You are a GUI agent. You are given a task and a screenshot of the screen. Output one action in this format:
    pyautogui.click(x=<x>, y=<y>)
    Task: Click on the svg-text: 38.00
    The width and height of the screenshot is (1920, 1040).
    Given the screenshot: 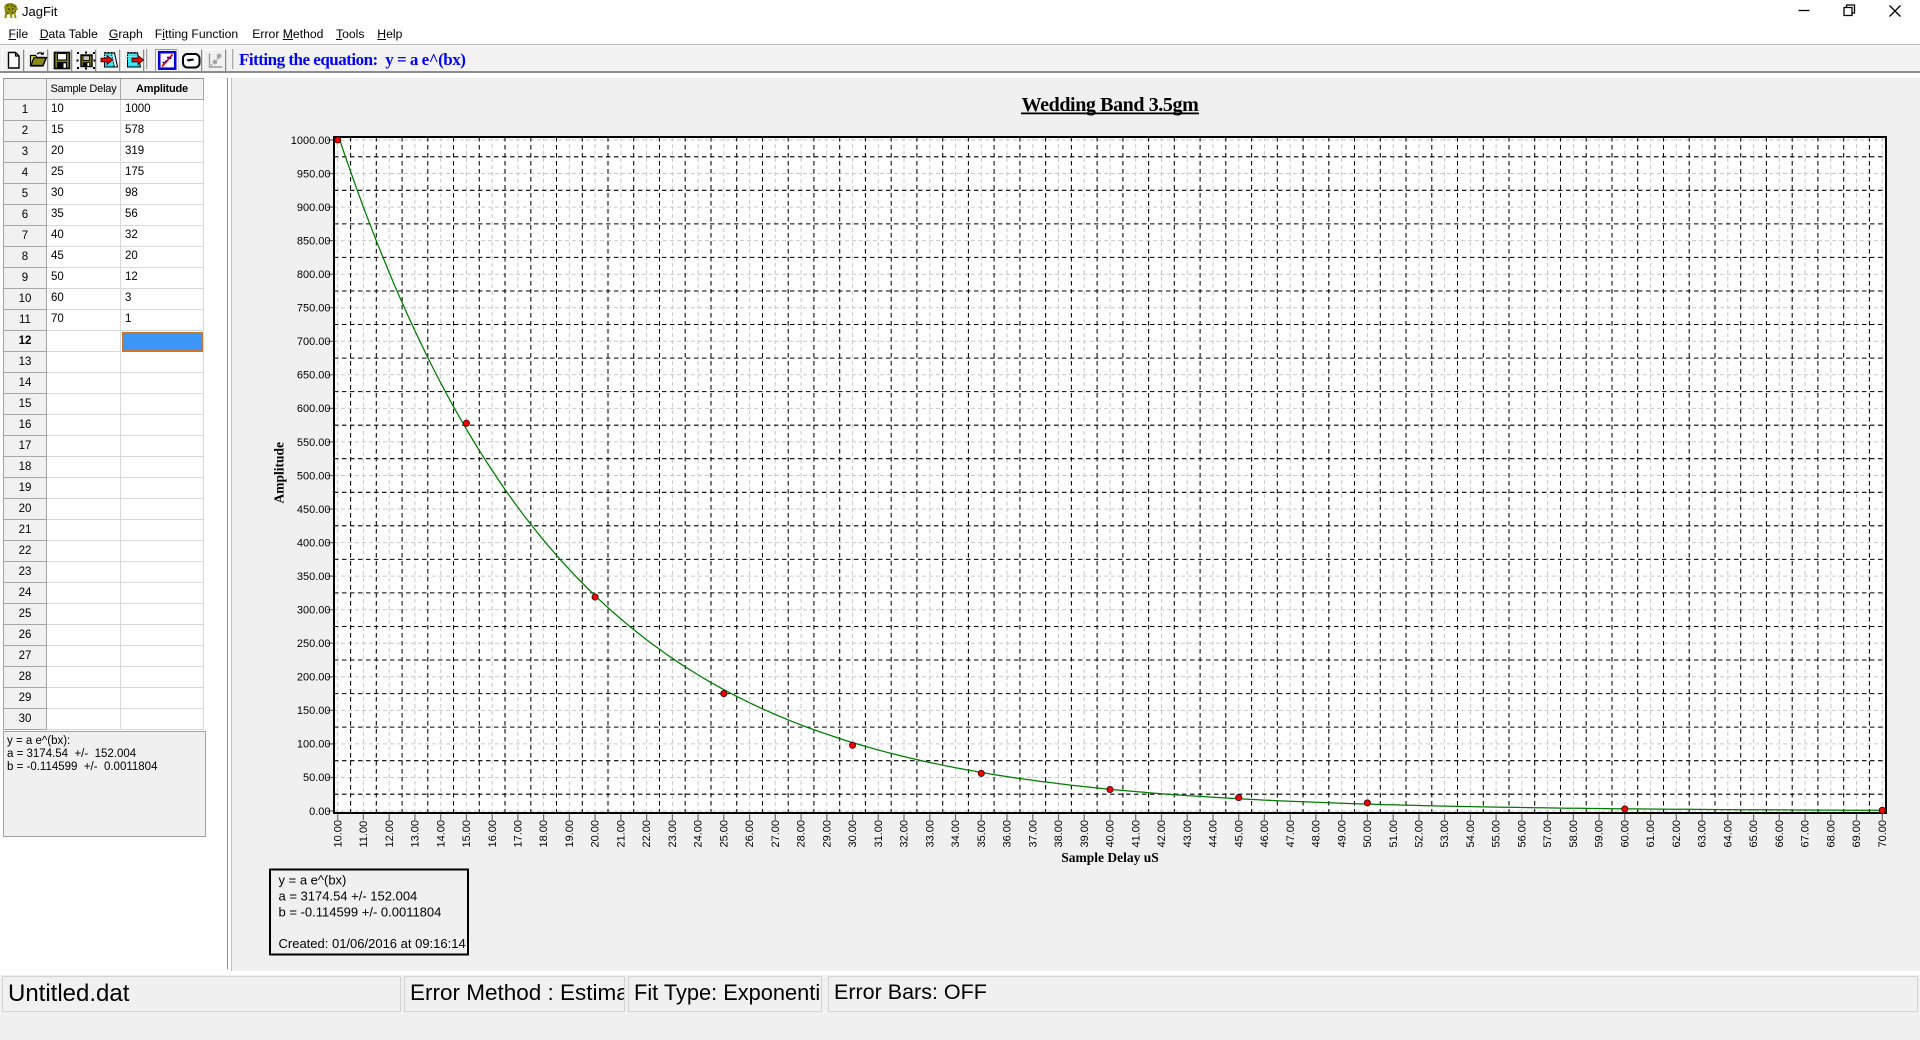 What is the action you would take?
    pyautogui.click(x=1059, y=834)
    